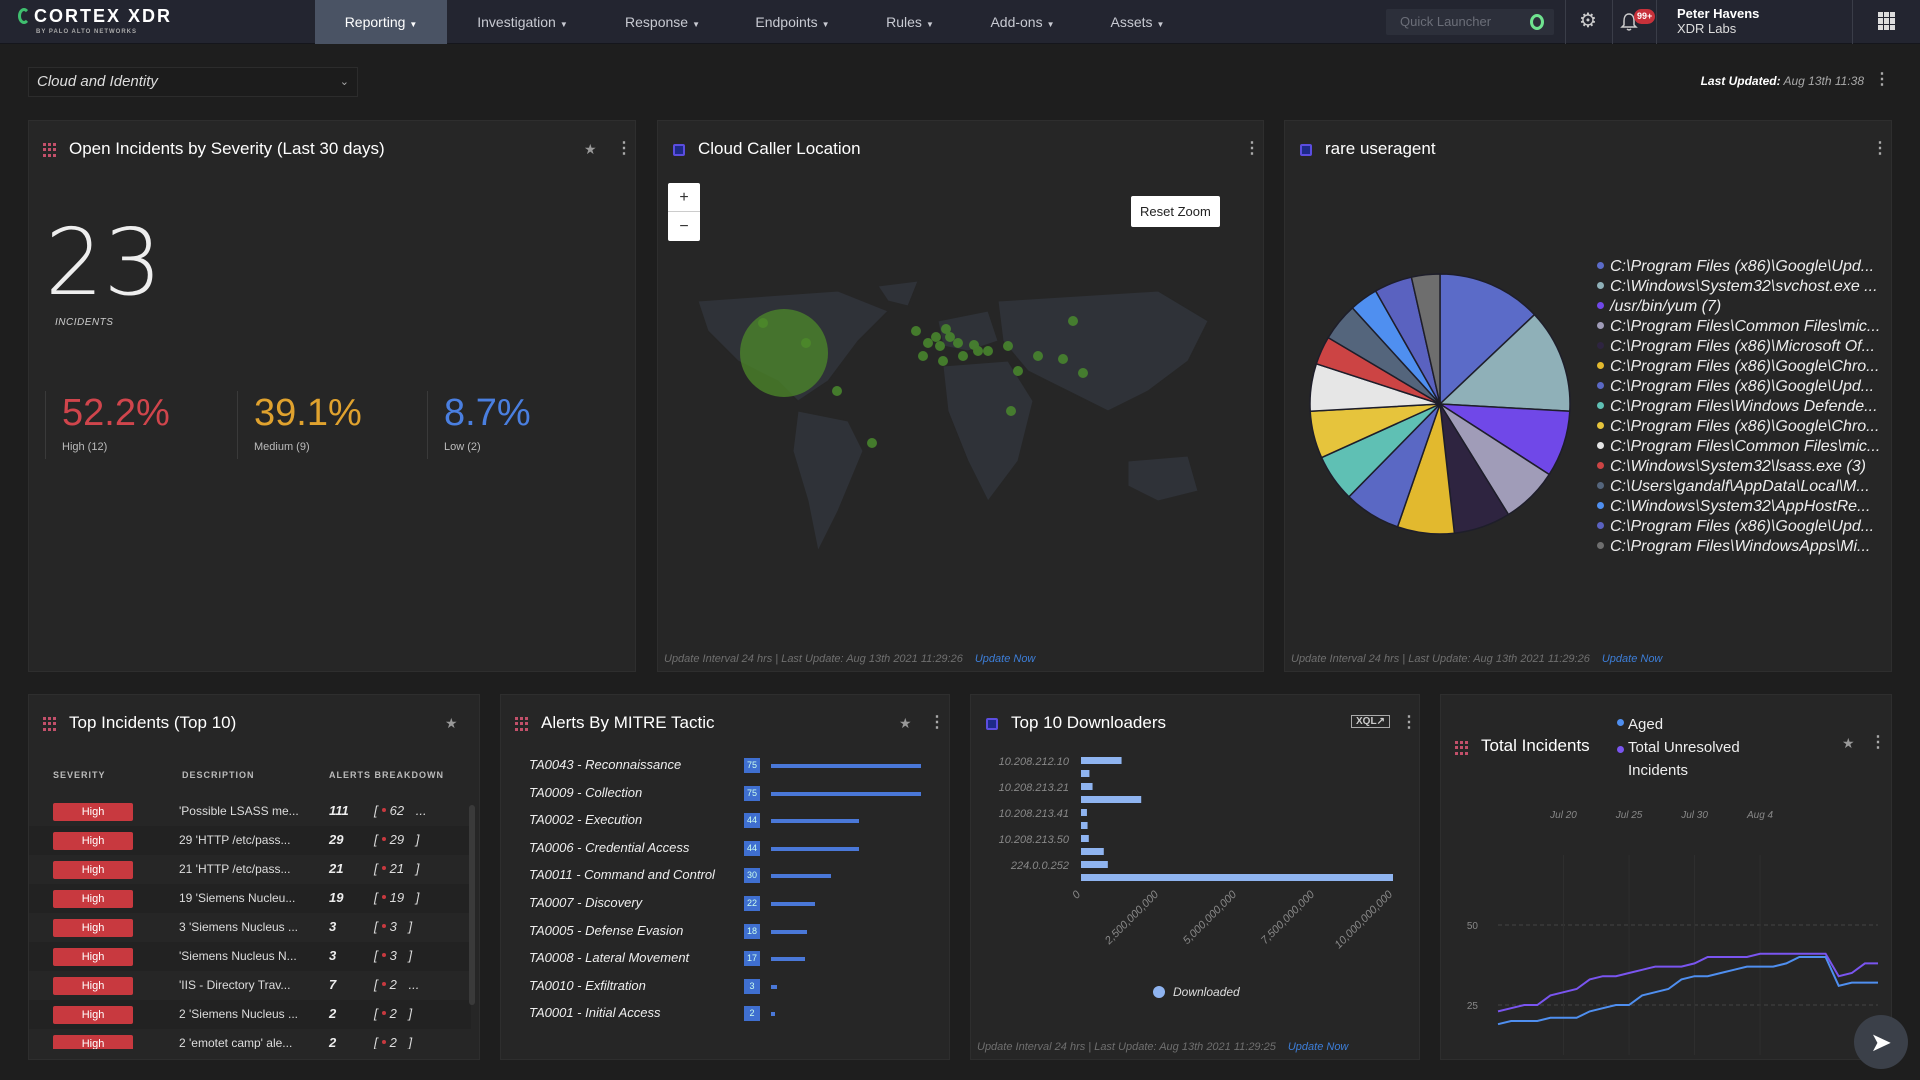 Image resolution: width=1920 pixels, height=1080 pixels. Describe the element at coordinates (250, 898) in the screenshot. I see `table-row: High 19 'Siemens Nucleu... 19 [19 ]` at that location.